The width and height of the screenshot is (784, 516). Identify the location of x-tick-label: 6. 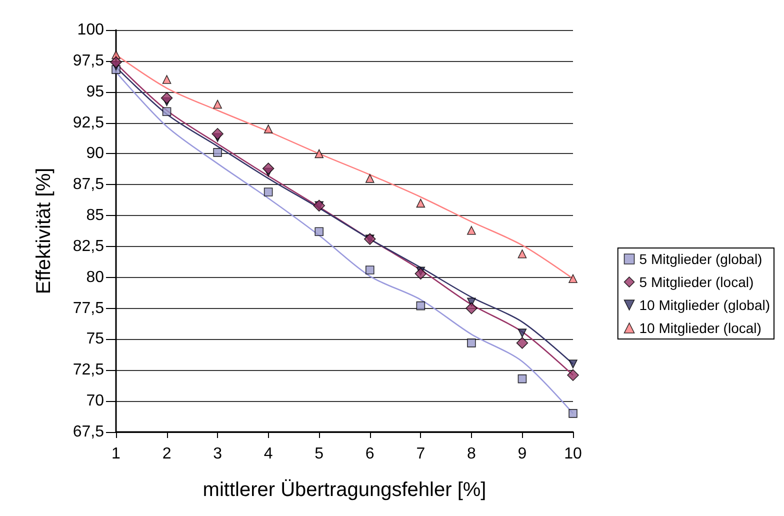
(369, 454).